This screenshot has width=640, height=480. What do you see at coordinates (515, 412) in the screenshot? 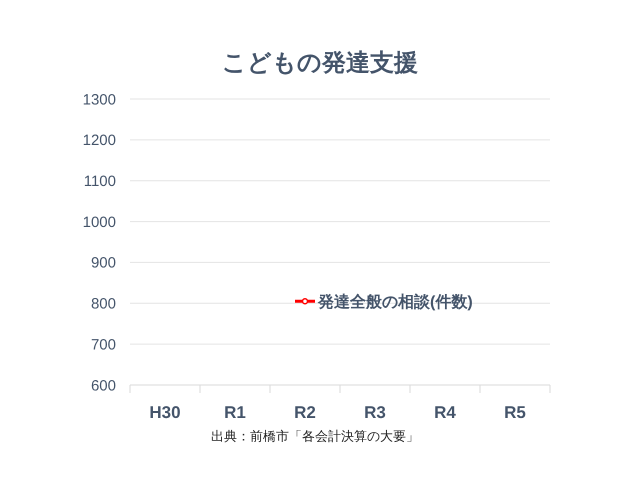
I see `x-tick-label: R5` at bounding box center [515, 412].